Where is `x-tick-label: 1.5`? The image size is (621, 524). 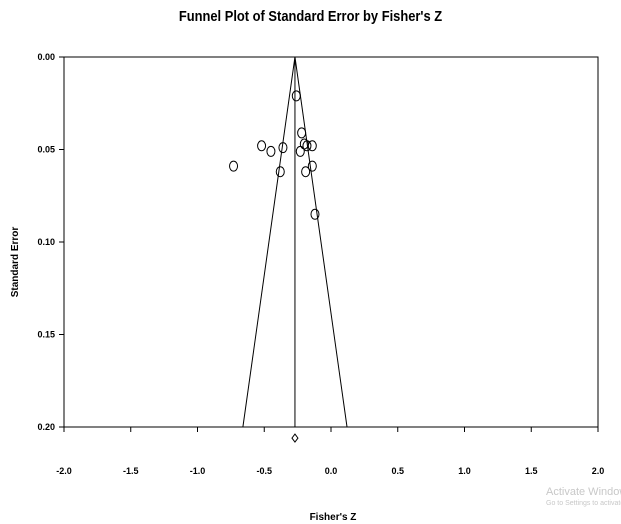 x-tick-label: 1.5 is located at coordinates (531, 471).